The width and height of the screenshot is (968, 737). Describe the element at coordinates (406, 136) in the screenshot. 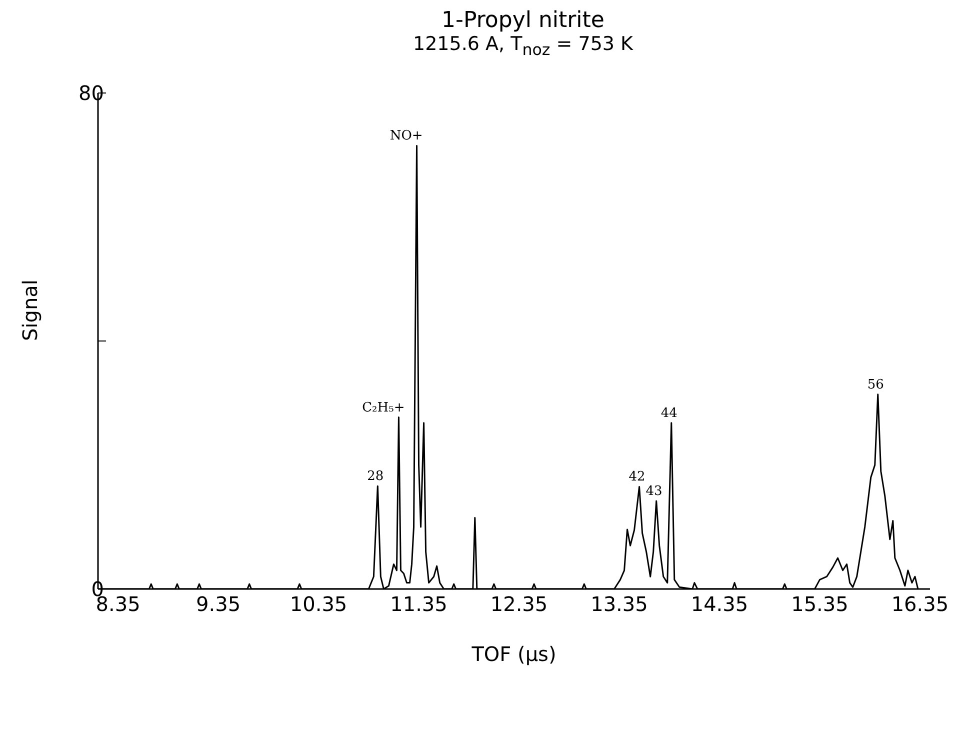

I see `annotation: NO+` at that location.